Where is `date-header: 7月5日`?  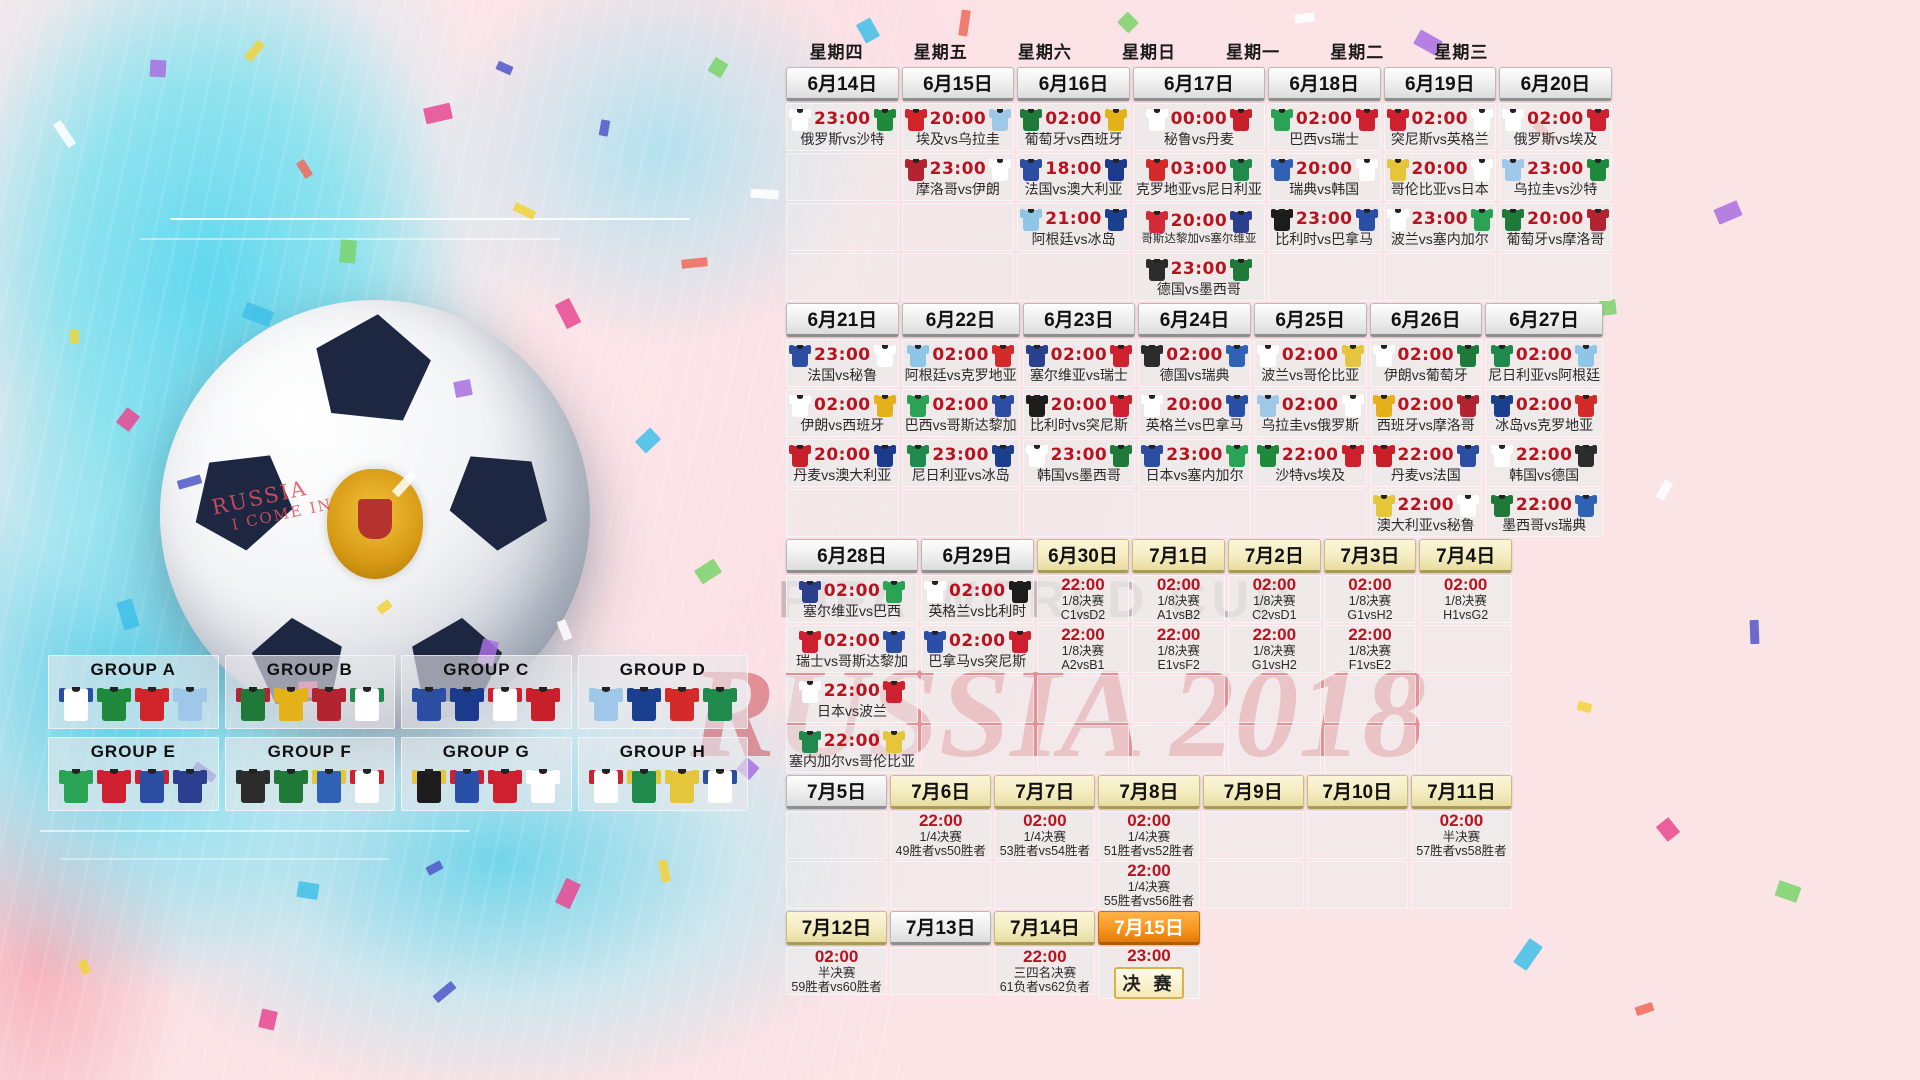
date-header: 7月5日 is located at coordinates (837, 792).